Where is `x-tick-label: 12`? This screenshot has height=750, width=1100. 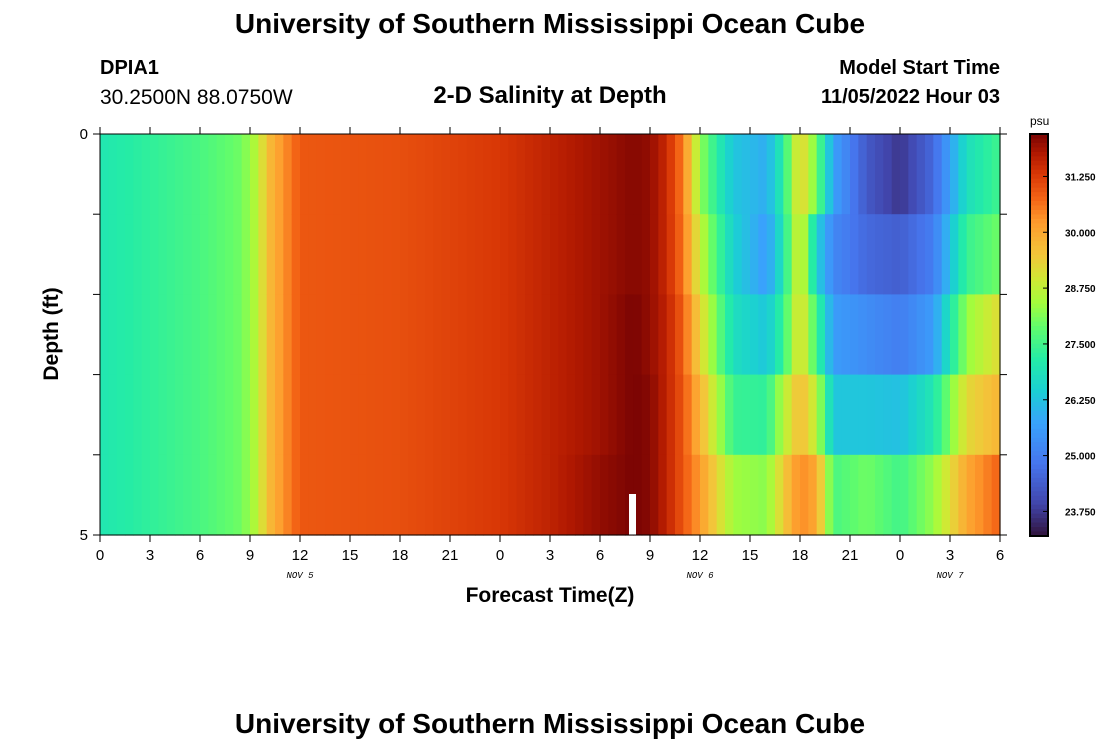 x-tick-label: 12 is located at coordinates (700, 555).